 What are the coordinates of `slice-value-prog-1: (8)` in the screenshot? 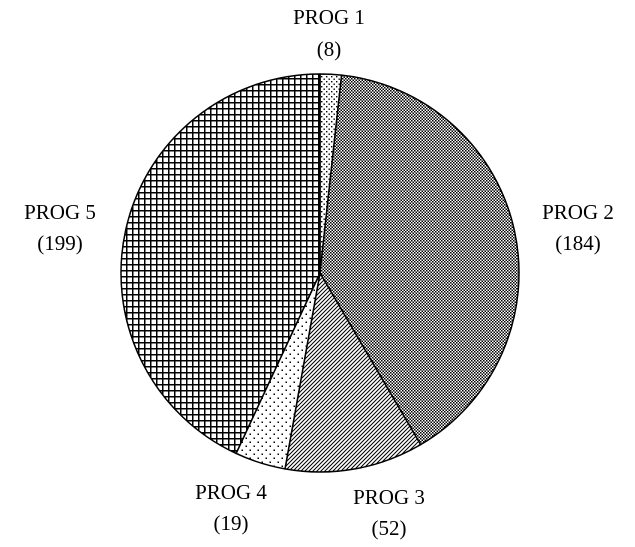 It's located at (329, 49).